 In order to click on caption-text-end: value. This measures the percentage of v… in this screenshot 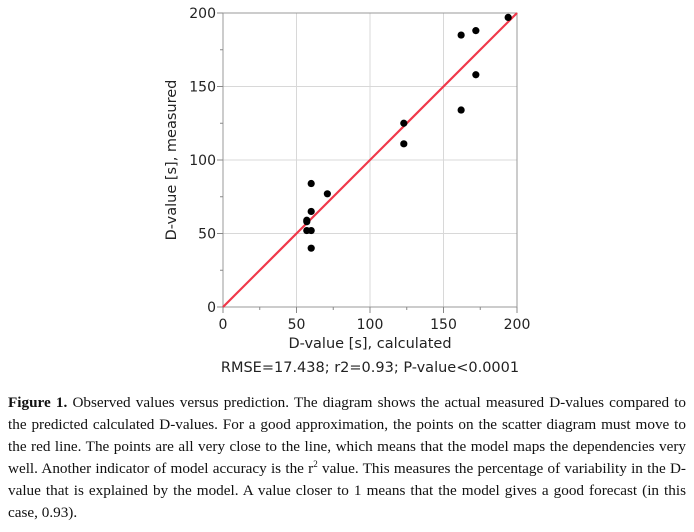, I will do `click(347, 490)`.